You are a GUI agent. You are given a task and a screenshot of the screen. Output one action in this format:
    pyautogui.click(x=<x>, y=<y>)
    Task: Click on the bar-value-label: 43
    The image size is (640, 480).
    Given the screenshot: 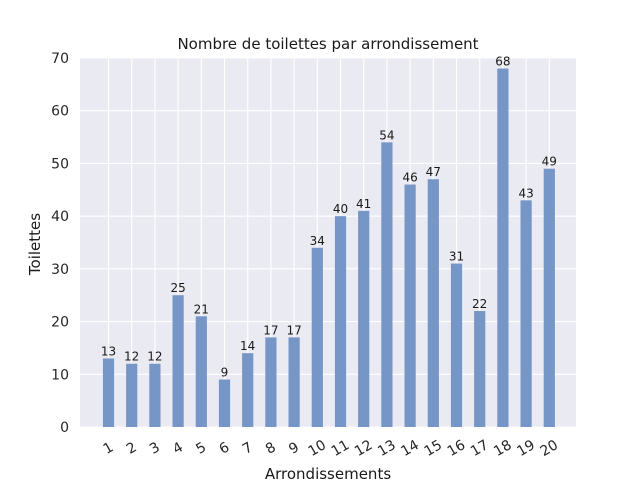 What is the action you would take?
    pyautogui.click(x=525, y=193)
    